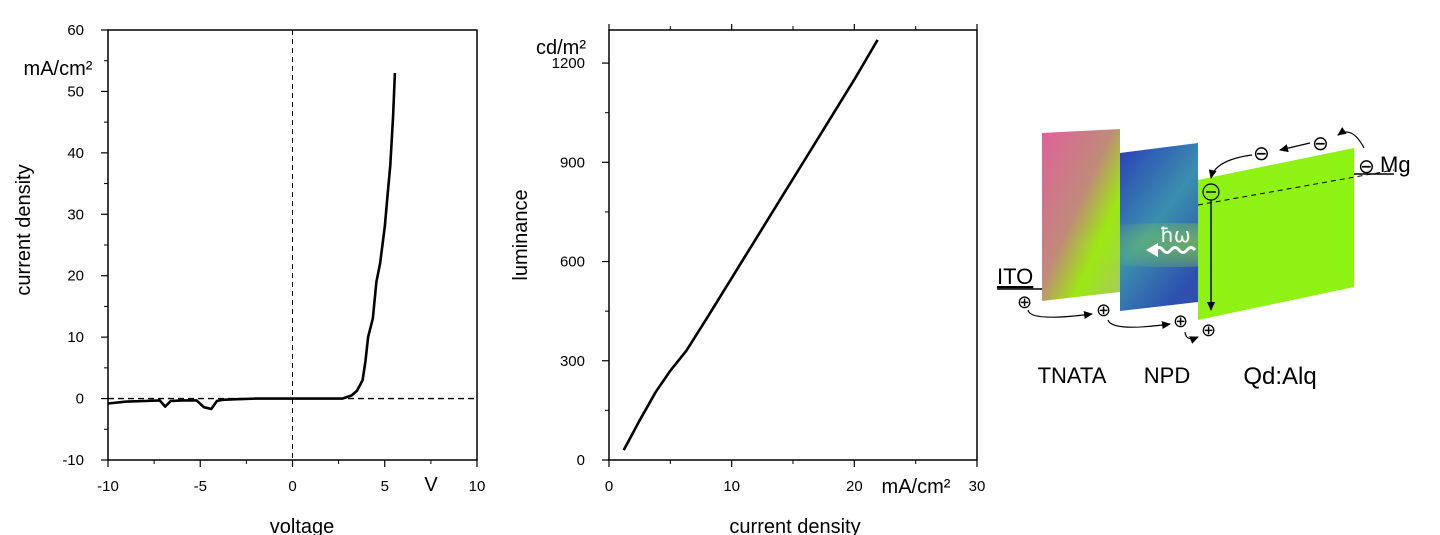  I want to click on iv-x-axis-label: voltage, so click(302, 525).